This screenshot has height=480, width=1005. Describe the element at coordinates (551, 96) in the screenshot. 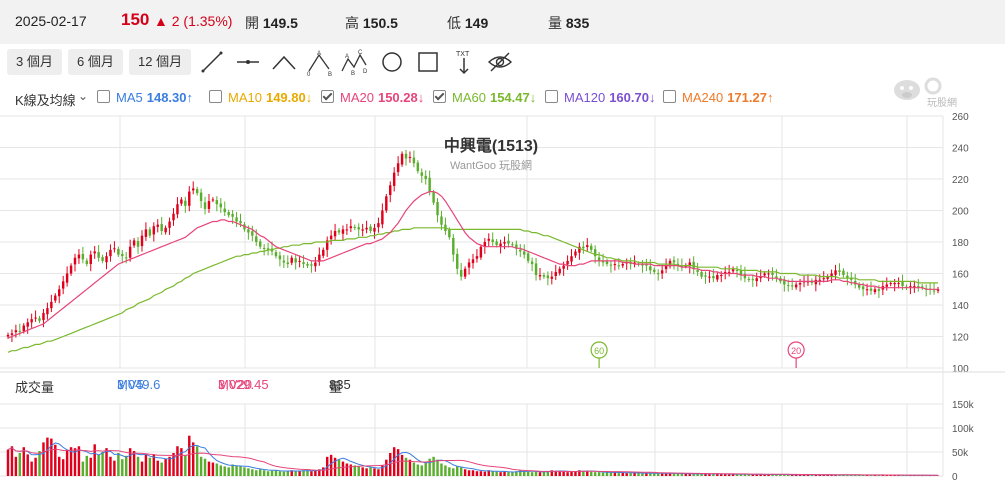

I see `ma120-checkbox` at that location.